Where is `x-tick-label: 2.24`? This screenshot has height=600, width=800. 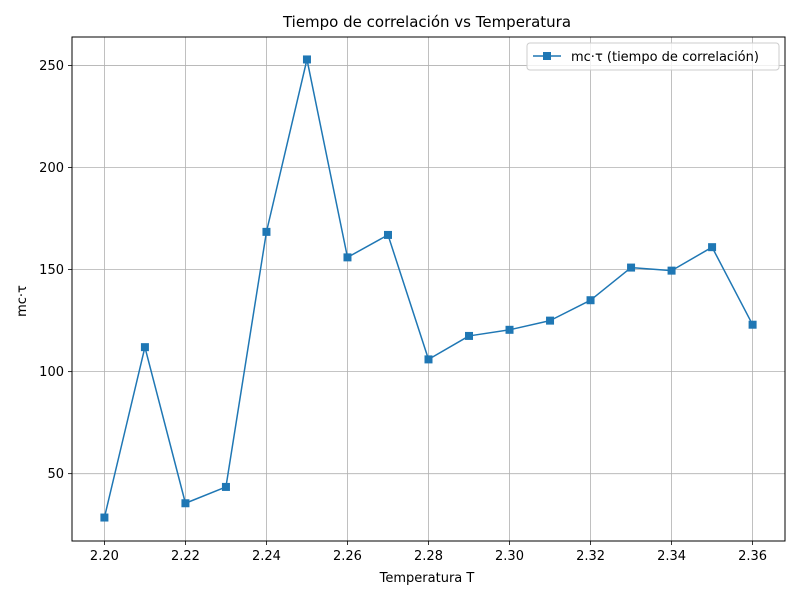 x-tick-label: 2.24 is located at coordinates (266, 556).